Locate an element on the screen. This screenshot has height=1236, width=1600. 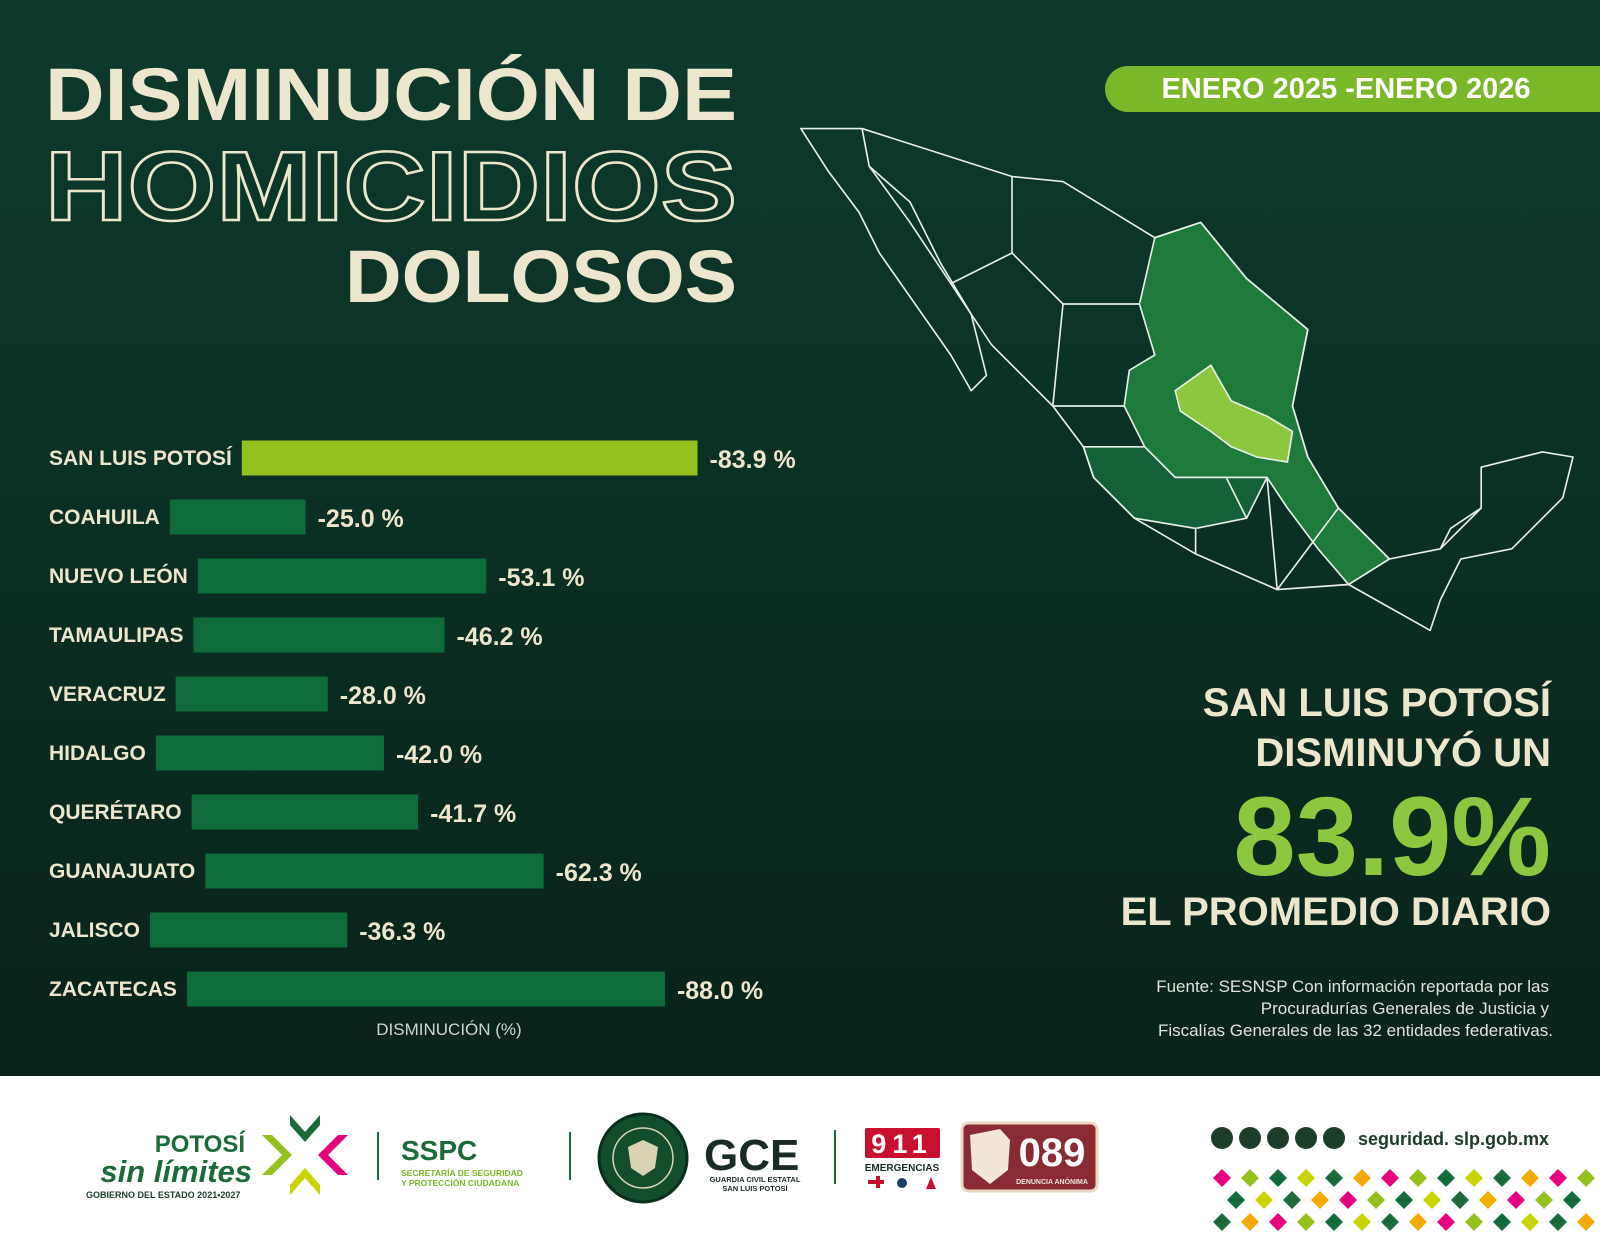
title-line: DOLOSOS is located at coordinates (541, 276).